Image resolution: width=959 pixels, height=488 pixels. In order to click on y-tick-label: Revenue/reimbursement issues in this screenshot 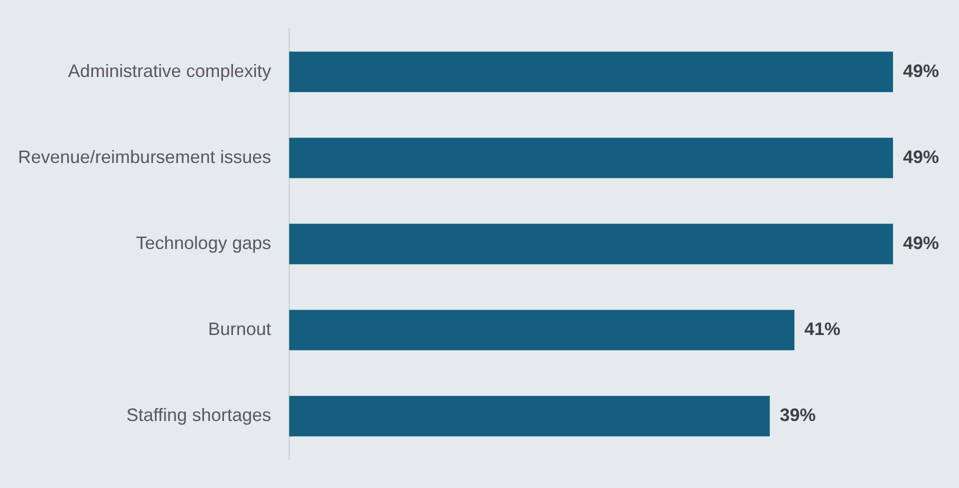, I will do `click(145, 156)`.